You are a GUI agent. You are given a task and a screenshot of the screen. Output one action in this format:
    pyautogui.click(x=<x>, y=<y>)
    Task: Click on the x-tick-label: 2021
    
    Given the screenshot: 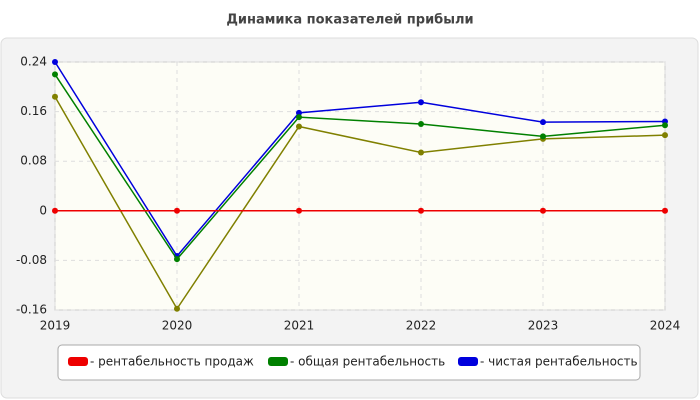 What is the action you would take?
    pyautogui.click(x=299, y=326)
    